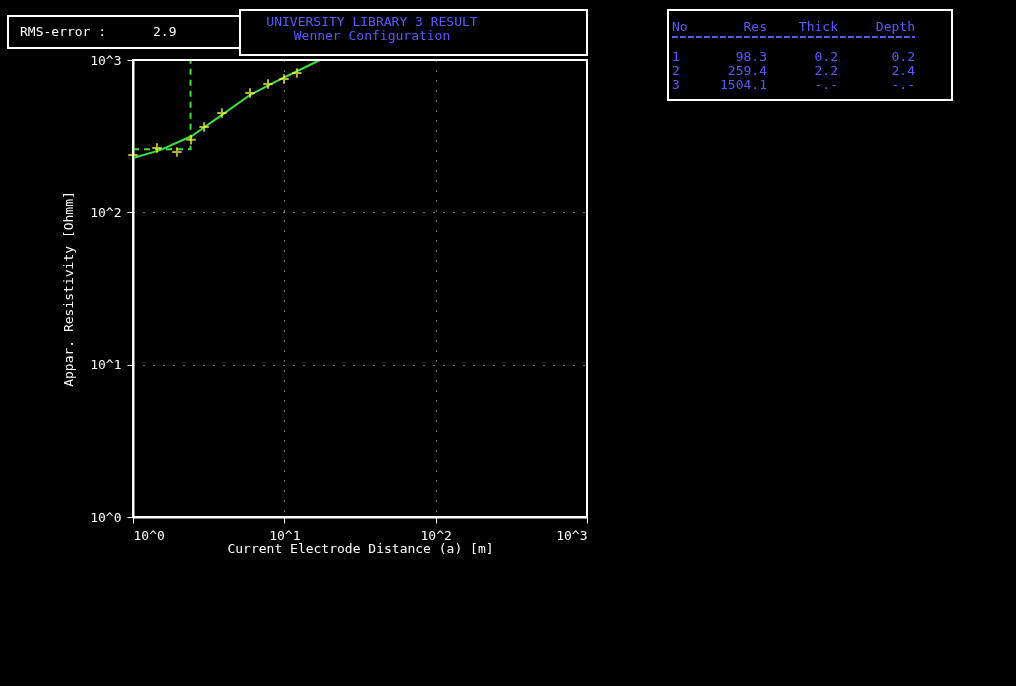 This screenshot has height=686, width=1016. What do you see at coordinates (743, 84) in the screenshot?
I see `text: 1504.1` at bounding box center [743, 84].